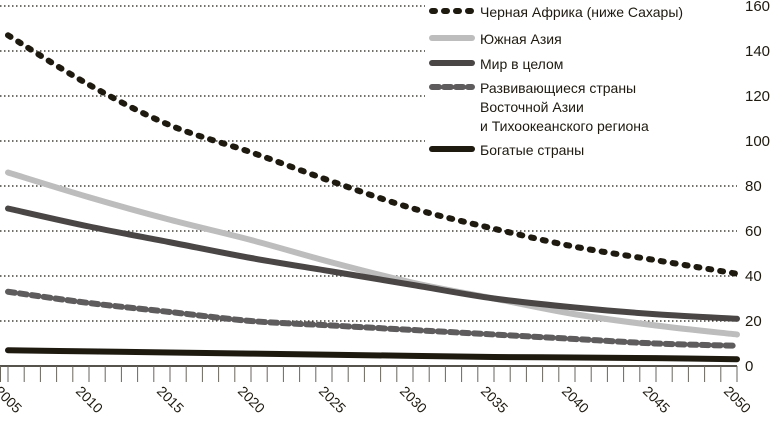 Image resolution: width=770 pixels, height=431 pixels. What do you see at coordinates (89, 399) in the screenshot?
I see `x-tick-label: 2010` at bounding box center [89, 399].